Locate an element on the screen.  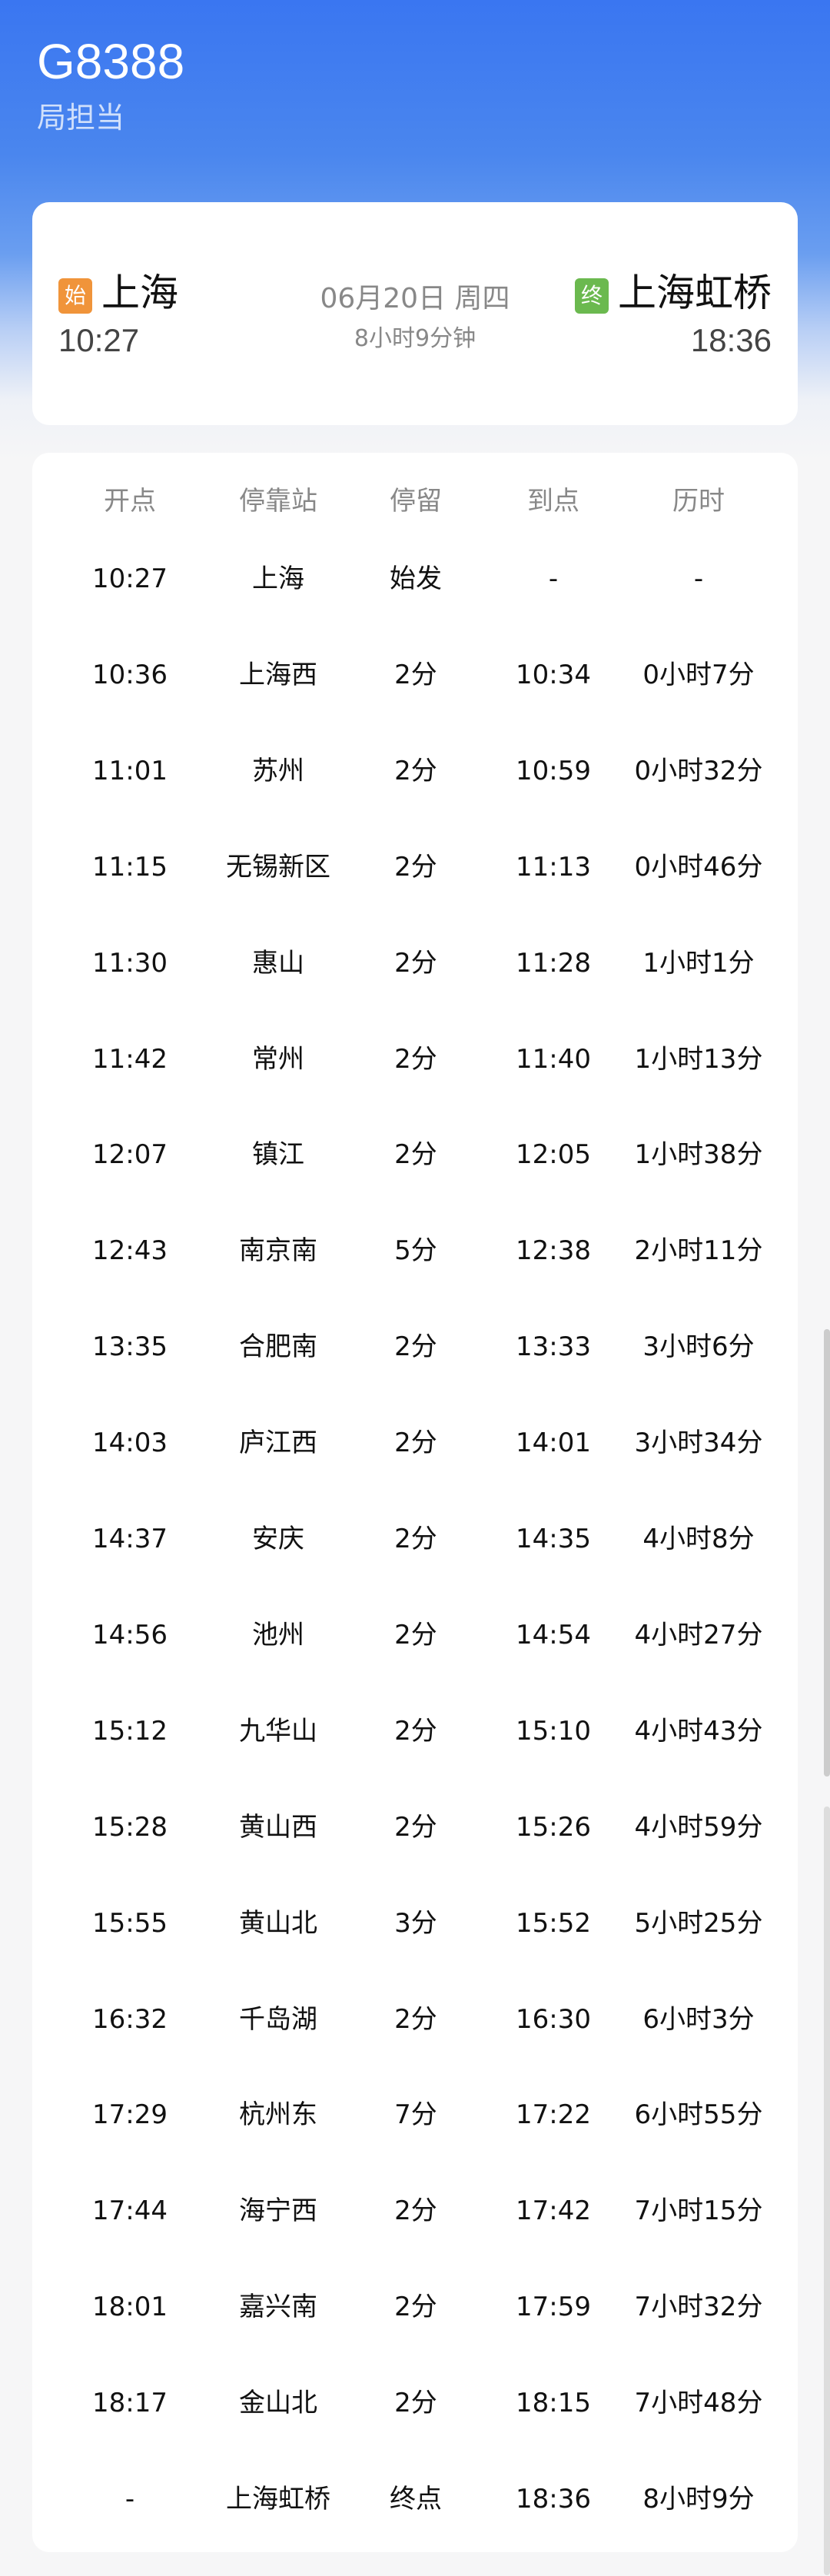
depart-time: 11:01 is located at coordinates (130, 770).